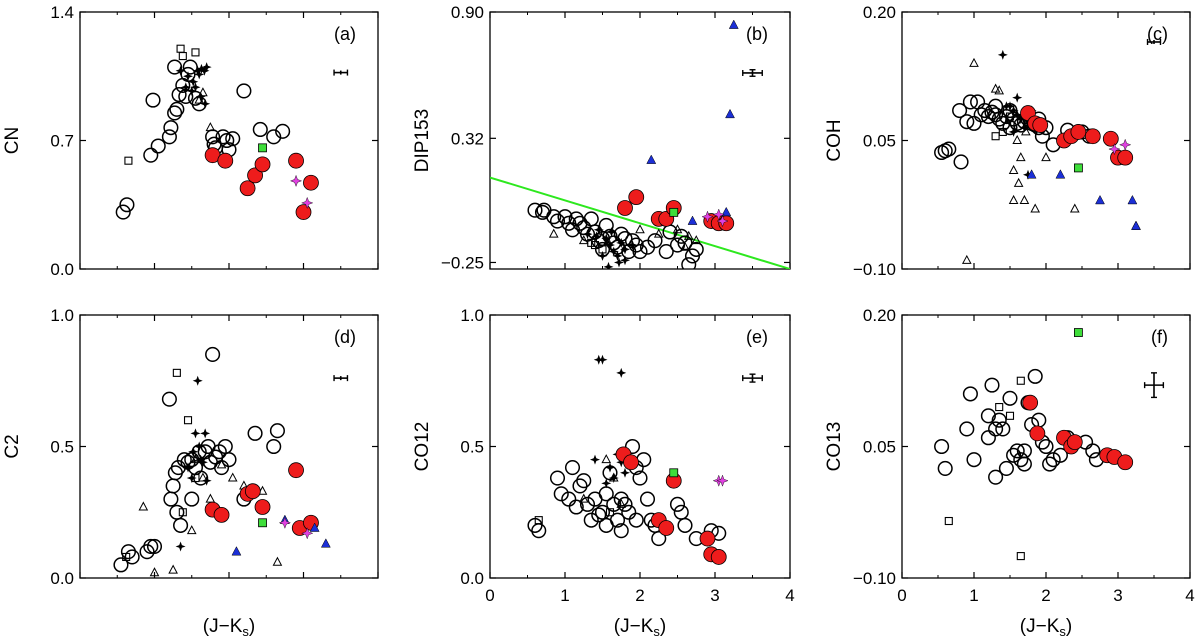 This screenshot has width=1200, height=639. What do you see at coordinates (467, 12) in the screenshot?
I see `y-tick-label: 0.90` at bounding box center [467, 12].